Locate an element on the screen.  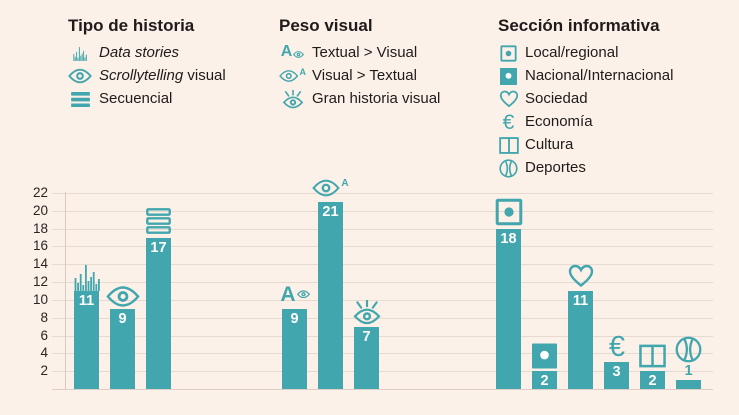
legend-item-label: Cultura is located at coordinates (549, 145).